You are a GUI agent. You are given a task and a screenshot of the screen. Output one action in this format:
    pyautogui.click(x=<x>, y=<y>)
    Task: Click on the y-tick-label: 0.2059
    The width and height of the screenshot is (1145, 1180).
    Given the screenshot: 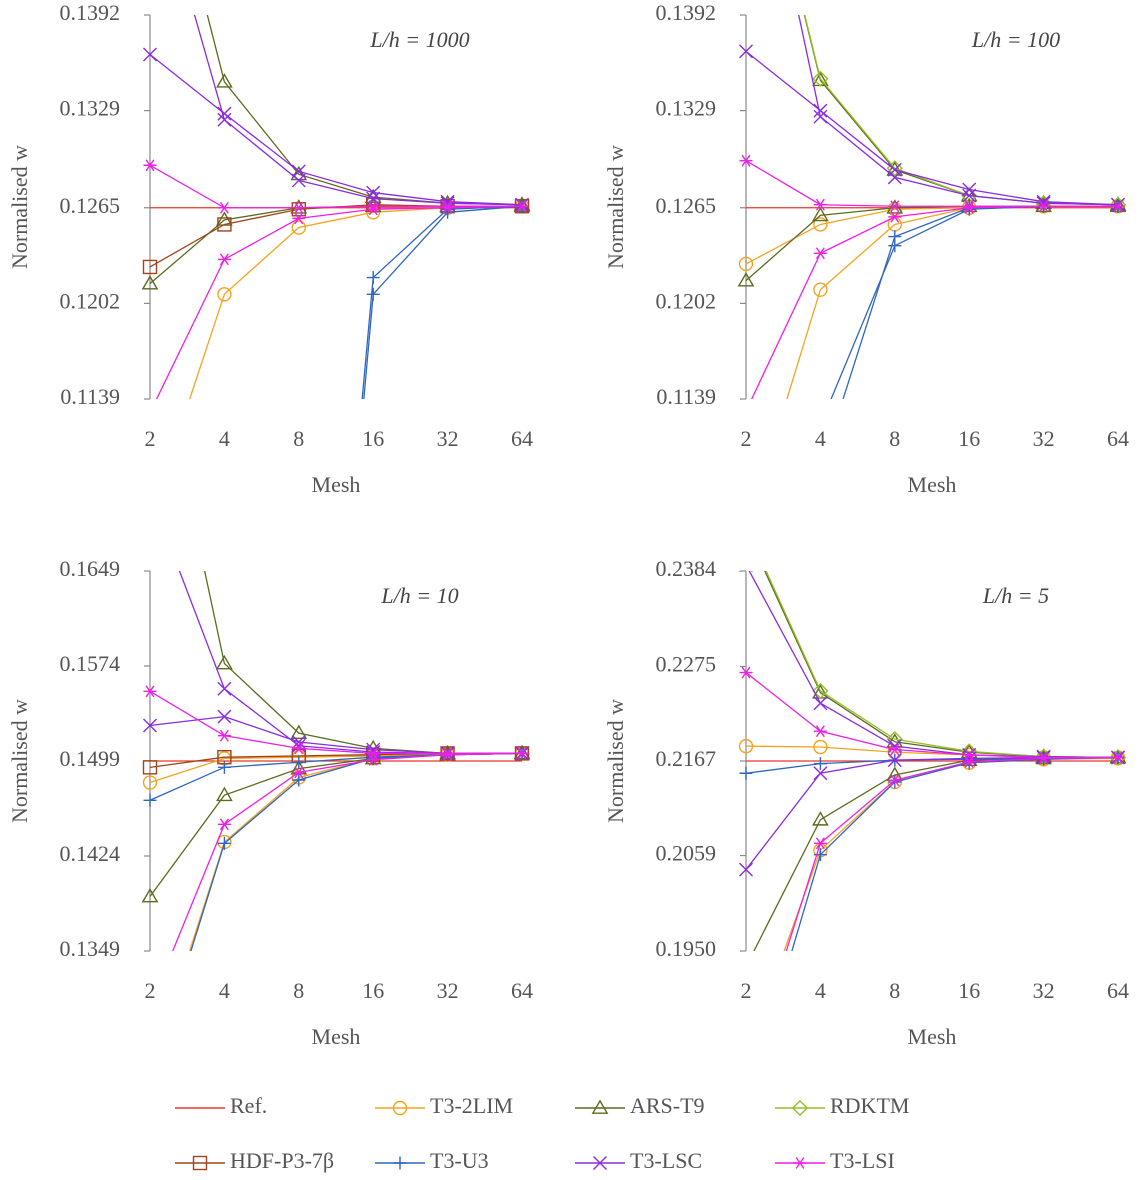 What is the action you would take?
    pyautogui.click(x=686, y=853)
    